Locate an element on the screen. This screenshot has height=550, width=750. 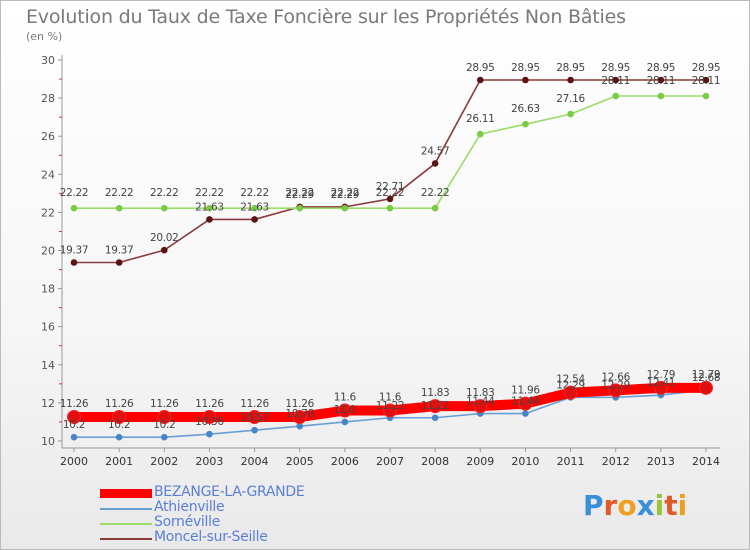
data-label: 11.6 is located at coordinates (390, 398).